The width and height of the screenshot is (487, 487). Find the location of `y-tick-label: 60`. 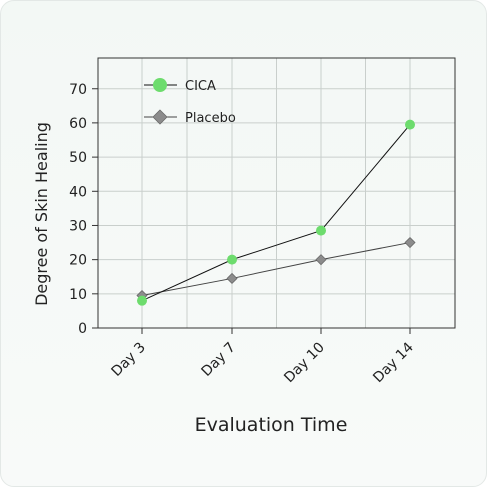

y-tick-label: 60 is located at coordinates (78, 124).